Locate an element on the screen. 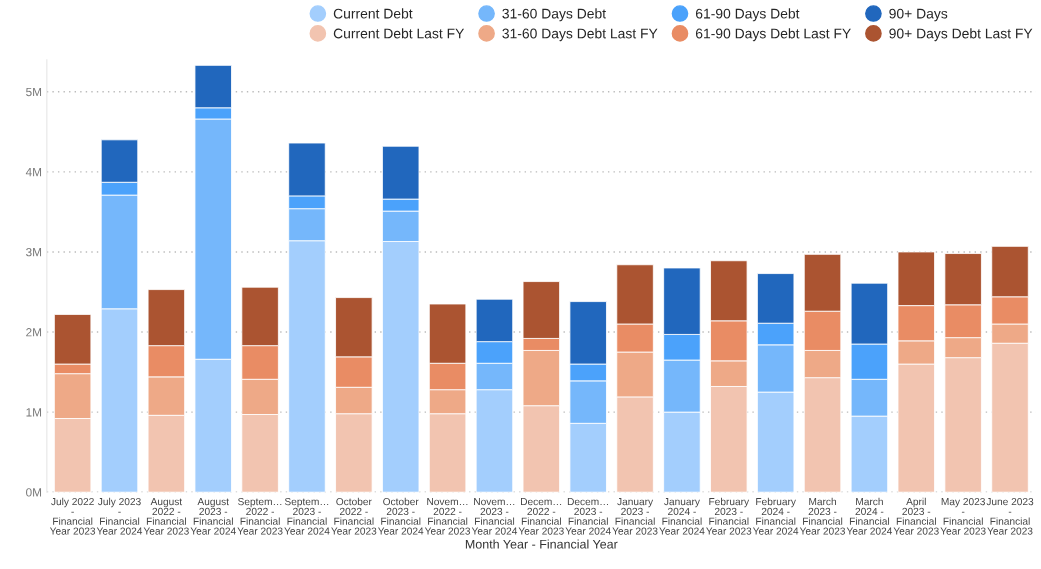 The width and height of the screenshot is (1041, 569). x-tick-label: July 2022 - Financial Year 2023 is located at coordinates (72, 516).